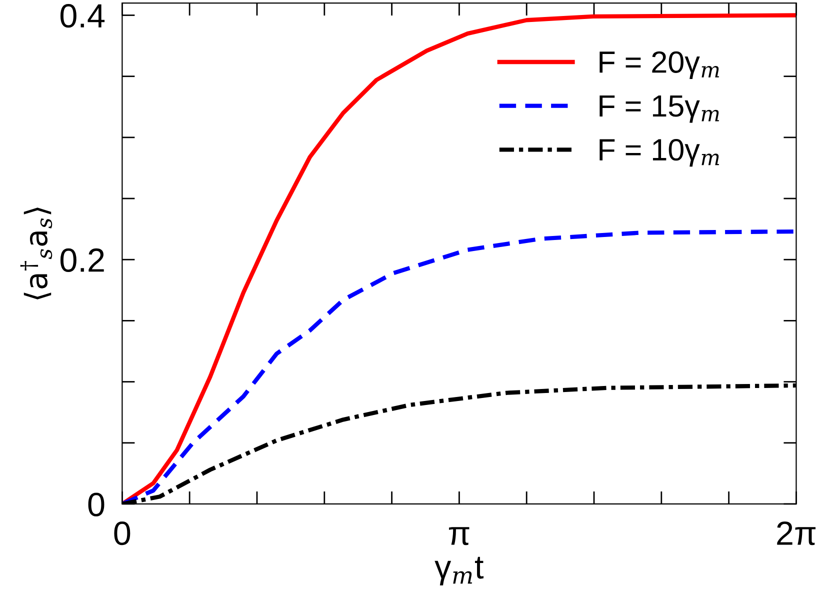  What do you see at coordinates (36, 254) in the screenshot?
I see `y-axis-title: ⟨a$^{†}$$_{s}$a$_{s}$⟩` at bounding box center [36, 254].